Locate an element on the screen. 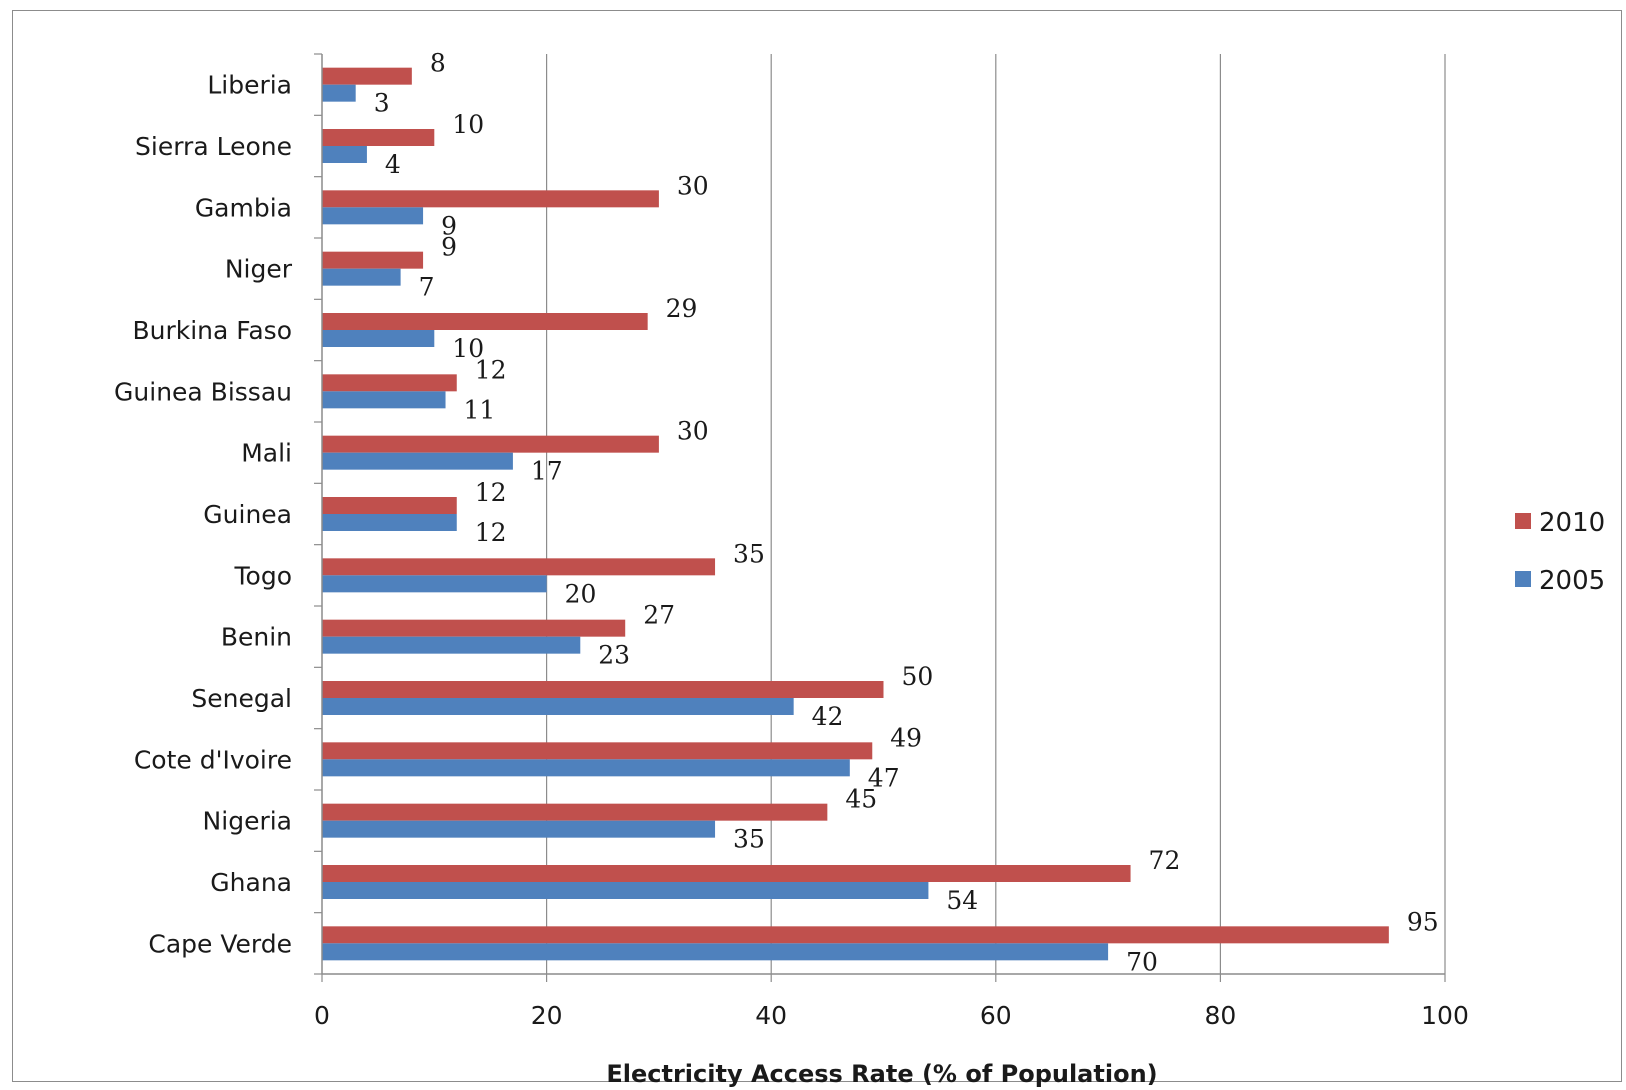  data-label-2010: 45 is located at coordinates (861, 799).